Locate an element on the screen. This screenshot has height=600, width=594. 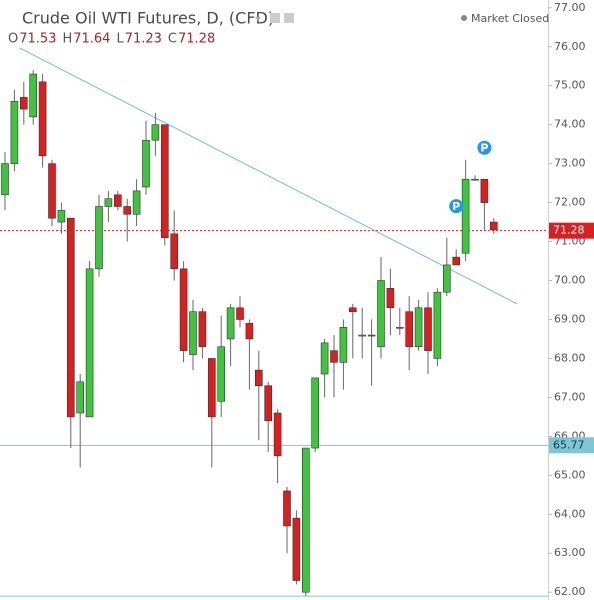
market-status: Market Closed is located at coordinates (510, 18).